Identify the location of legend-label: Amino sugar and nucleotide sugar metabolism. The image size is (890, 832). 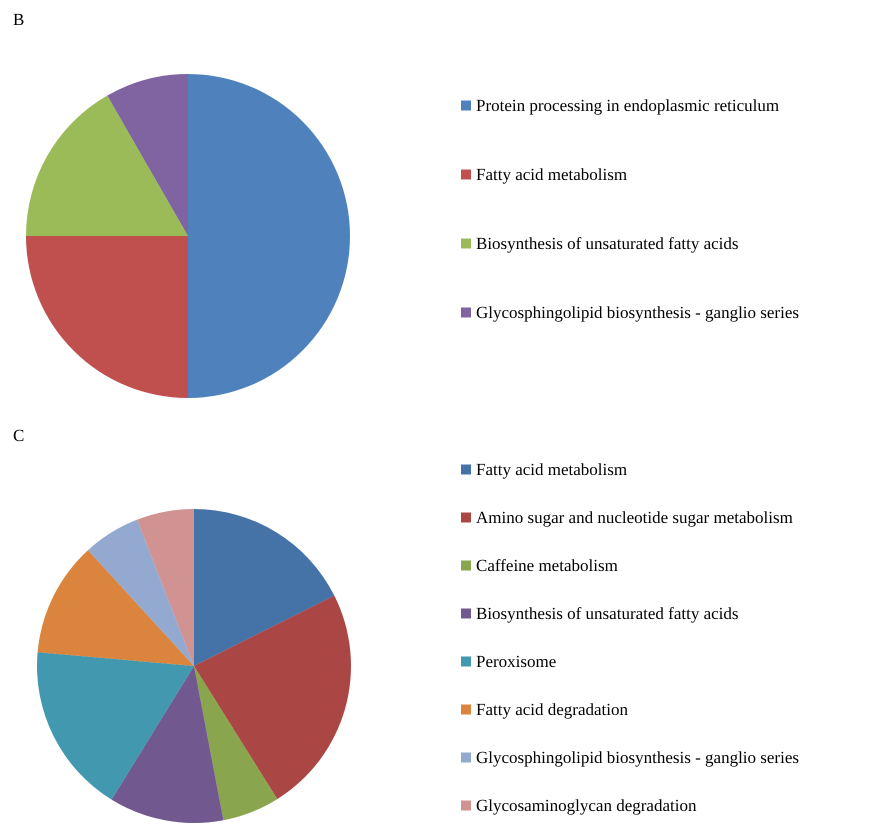
(634, 517).